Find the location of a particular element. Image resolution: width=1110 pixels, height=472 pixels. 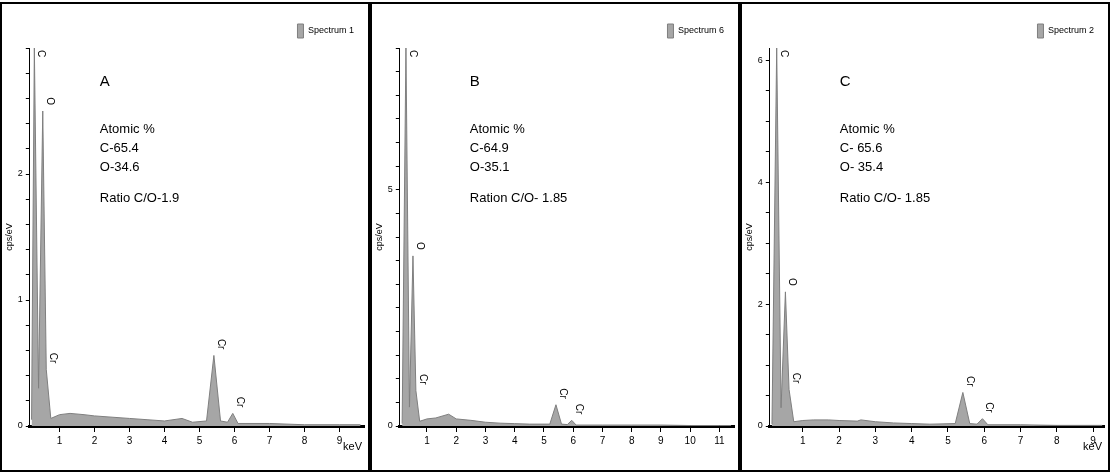

annotation: Ratio C/O- 1.85 is located at coordinates (885, 197).